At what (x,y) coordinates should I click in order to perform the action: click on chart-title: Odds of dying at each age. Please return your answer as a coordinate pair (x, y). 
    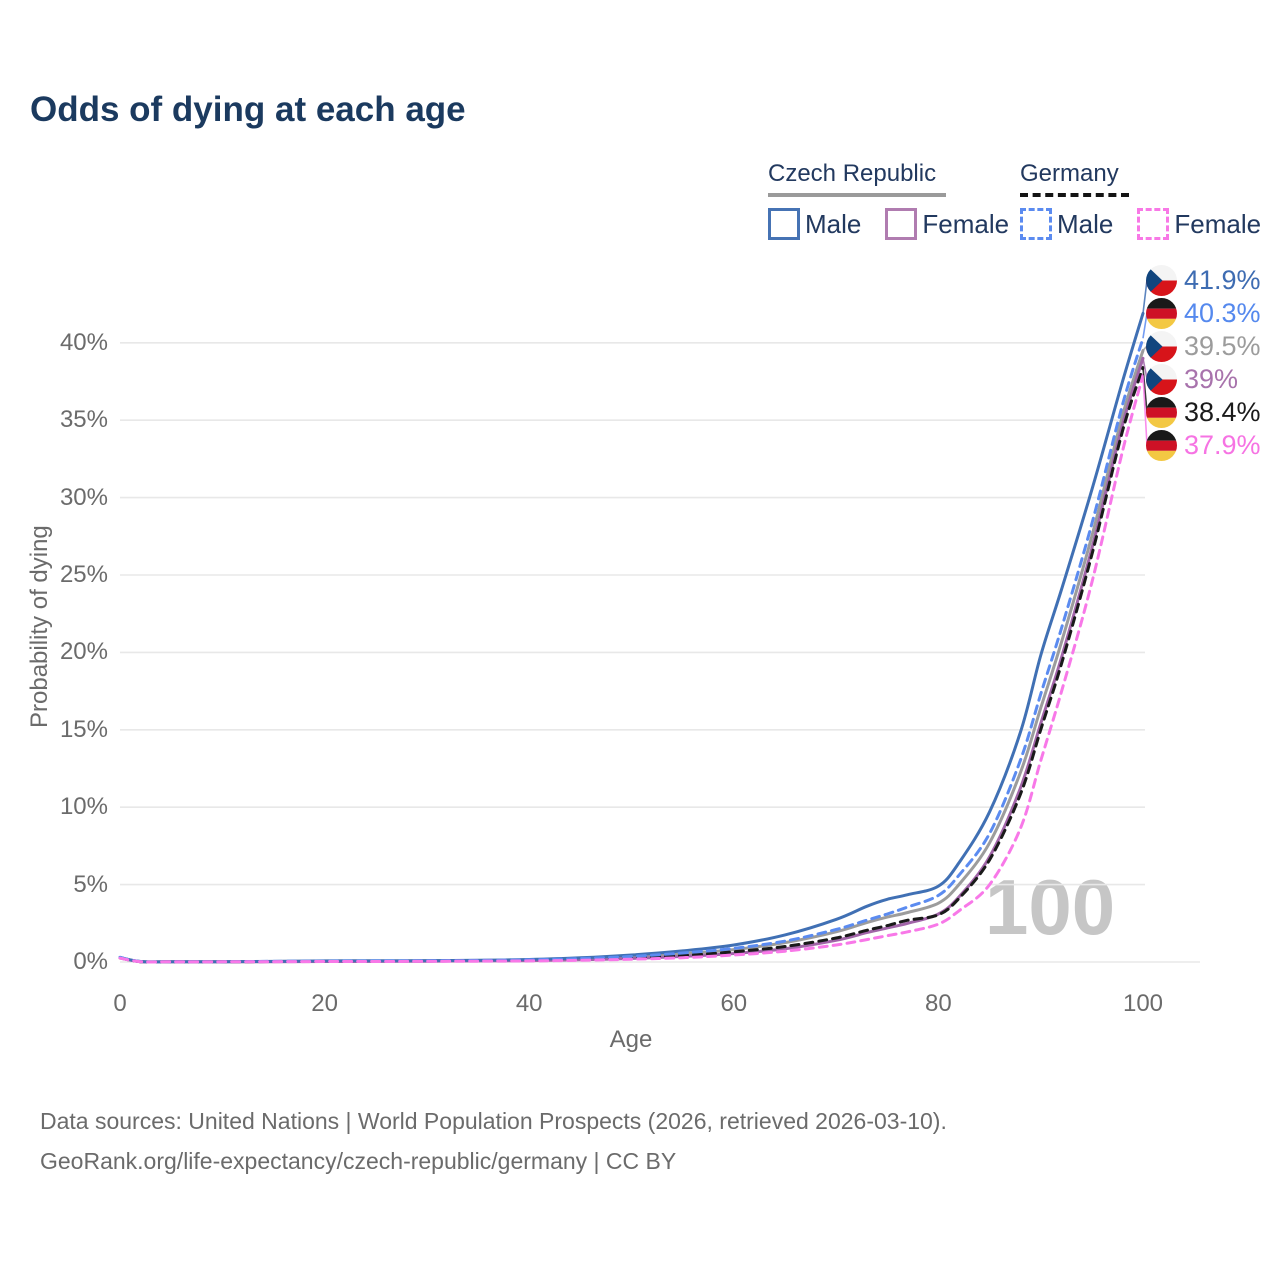
    Looking at the image, I should click on (248, 109).